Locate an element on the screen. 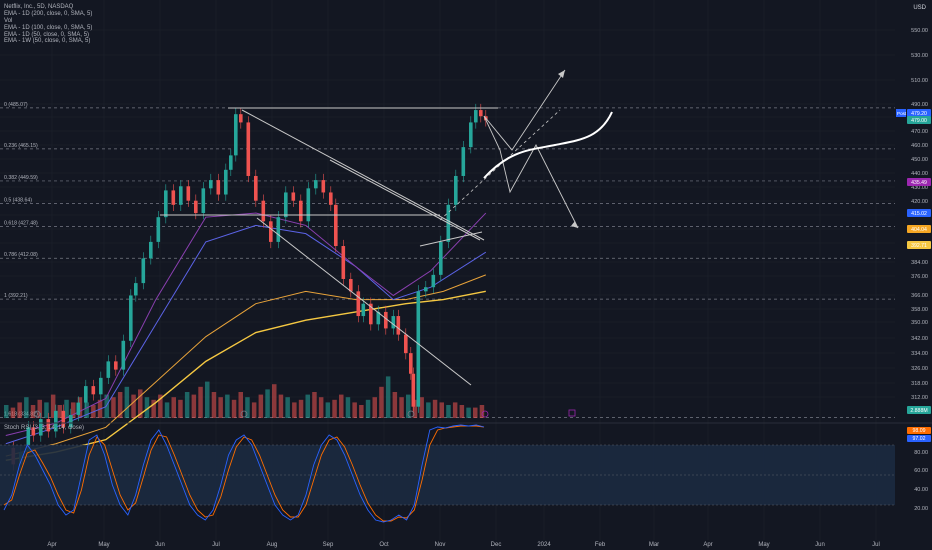 This screenshot has height=550, width=932. stoch-tick-label: 20.00 is located at coordinates (921, 509).